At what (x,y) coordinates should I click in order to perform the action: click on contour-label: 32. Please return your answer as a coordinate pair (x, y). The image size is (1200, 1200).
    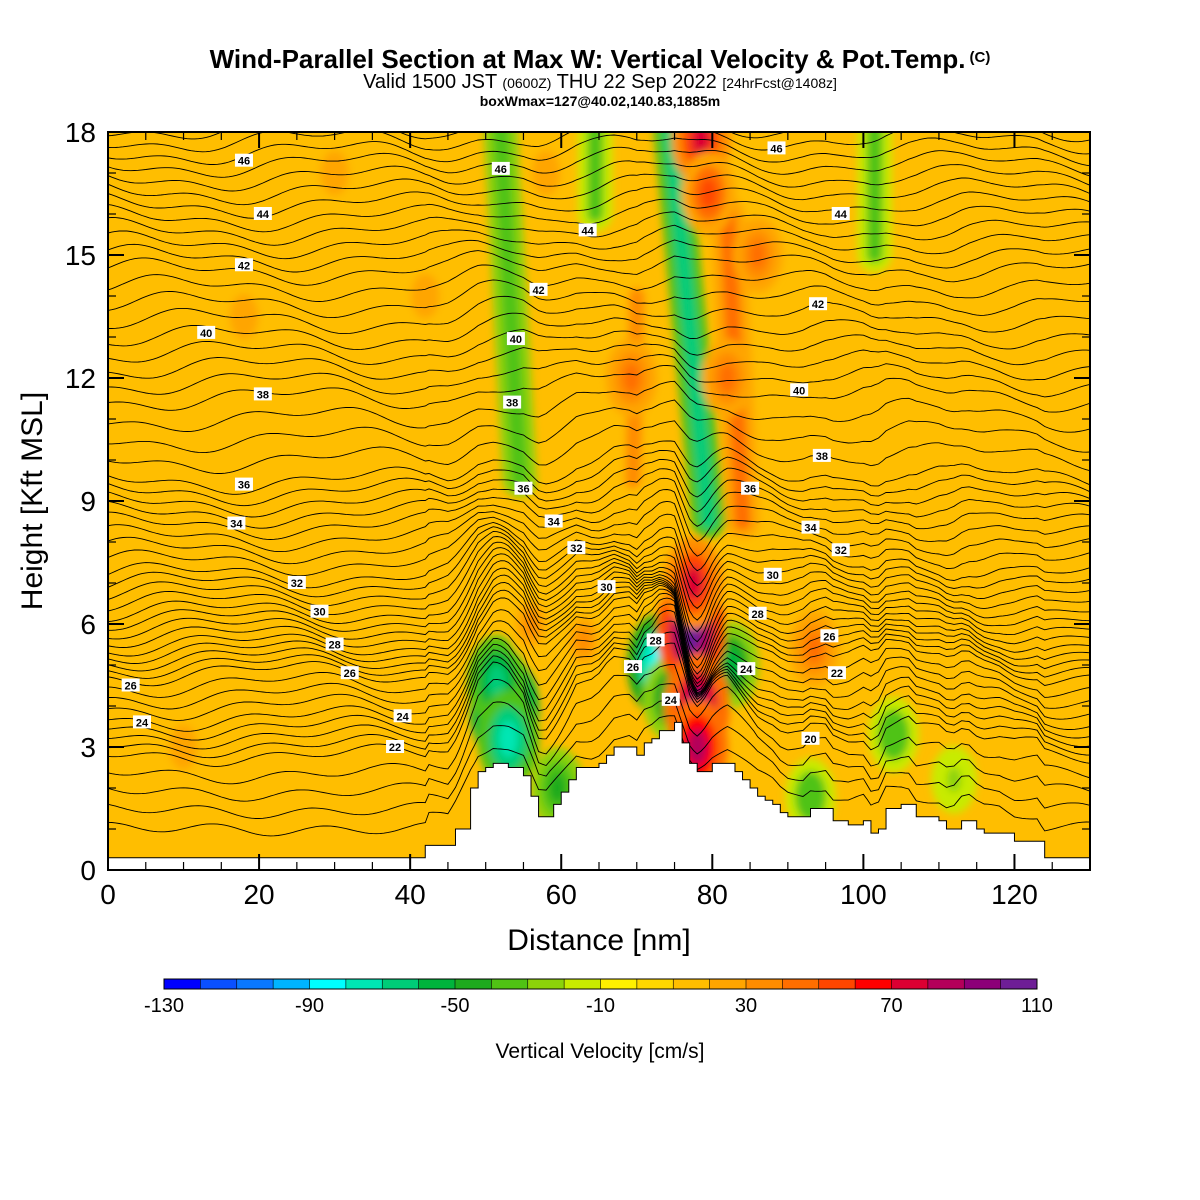
    Looking at the image, I should click on (296, 583).